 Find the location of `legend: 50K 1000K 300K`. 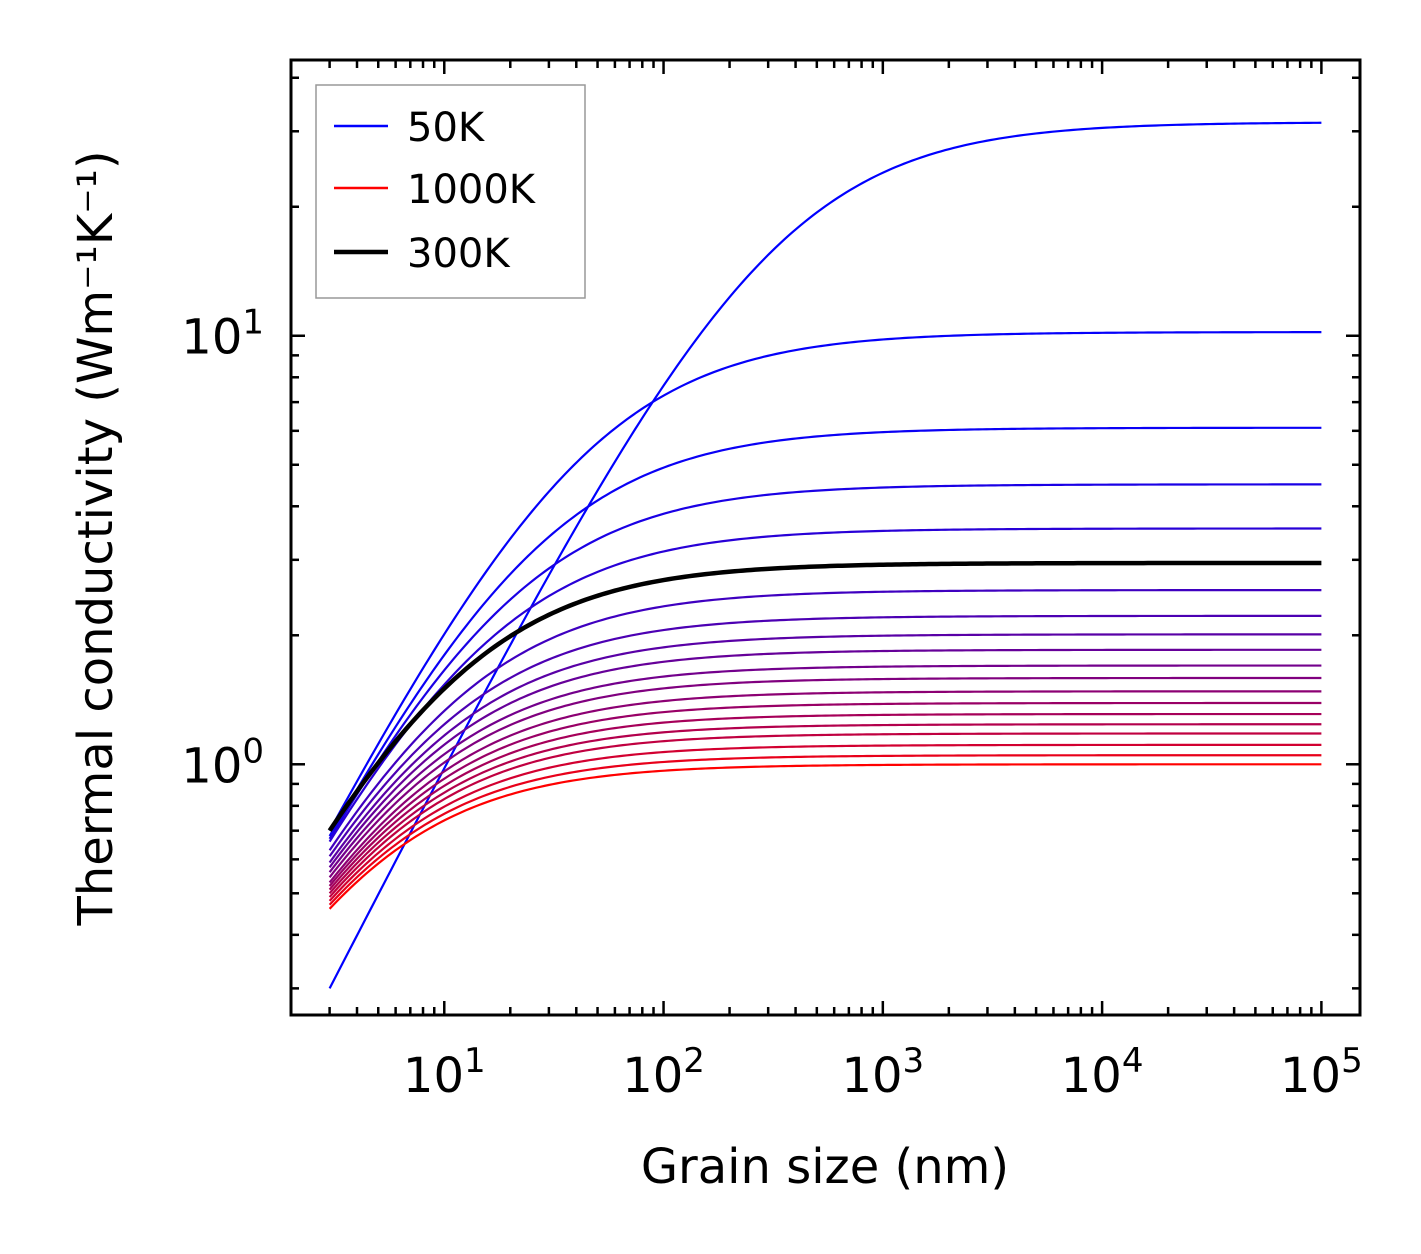

legend: 50K 1000K 300K is located at coordinates (450, 191).